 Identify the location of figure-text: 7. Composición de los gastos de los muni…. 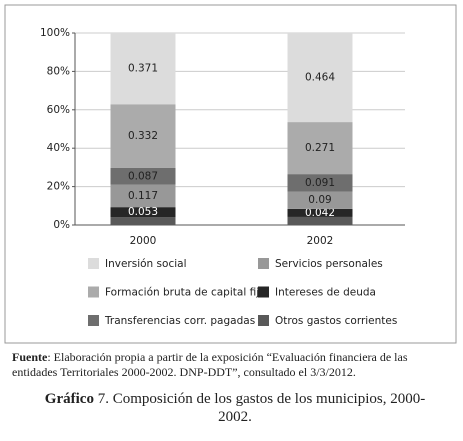
(259, 408).